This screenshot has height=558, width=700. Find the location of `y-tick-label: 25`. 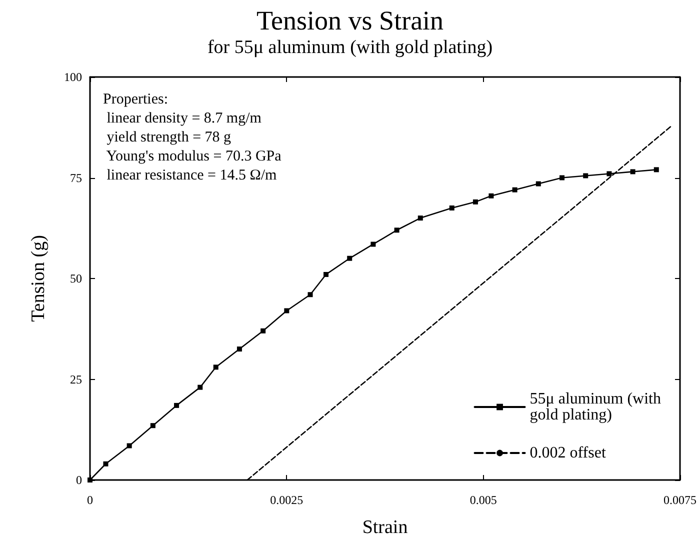

y-tick-label: 25 is located at coordinates (76, 379).